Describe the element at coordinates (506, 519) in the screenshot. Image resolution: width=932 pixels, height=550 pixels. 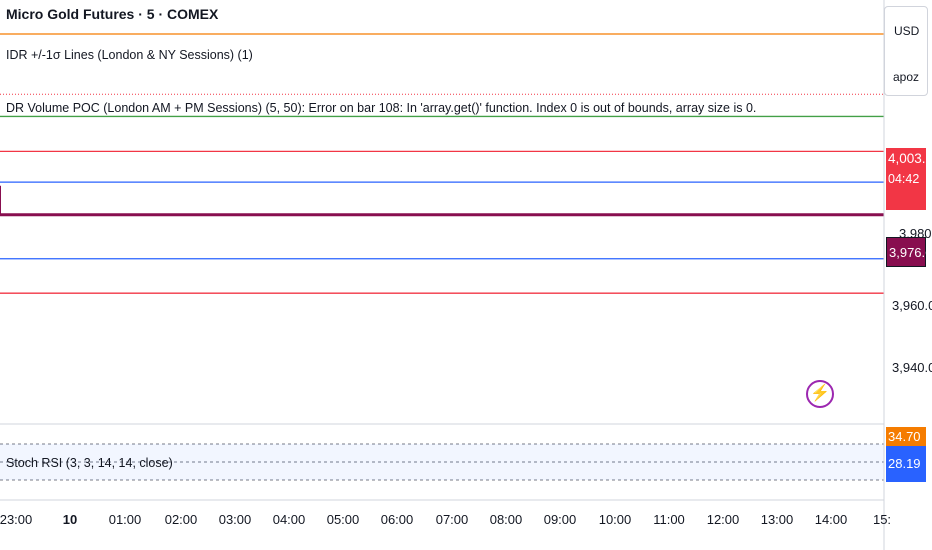
I see `time-tick: 08:00` at that location.